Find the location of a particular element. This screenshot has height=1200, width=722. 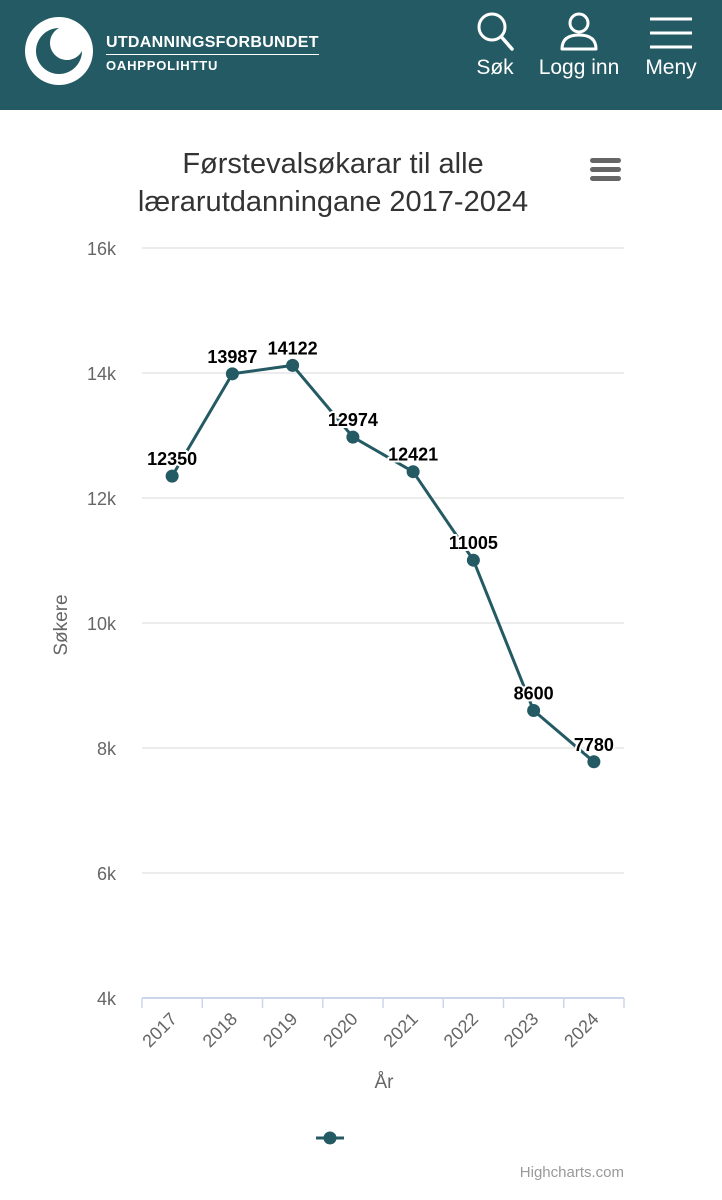

y-tick-label: 8k is located at coordinates (107, 749).